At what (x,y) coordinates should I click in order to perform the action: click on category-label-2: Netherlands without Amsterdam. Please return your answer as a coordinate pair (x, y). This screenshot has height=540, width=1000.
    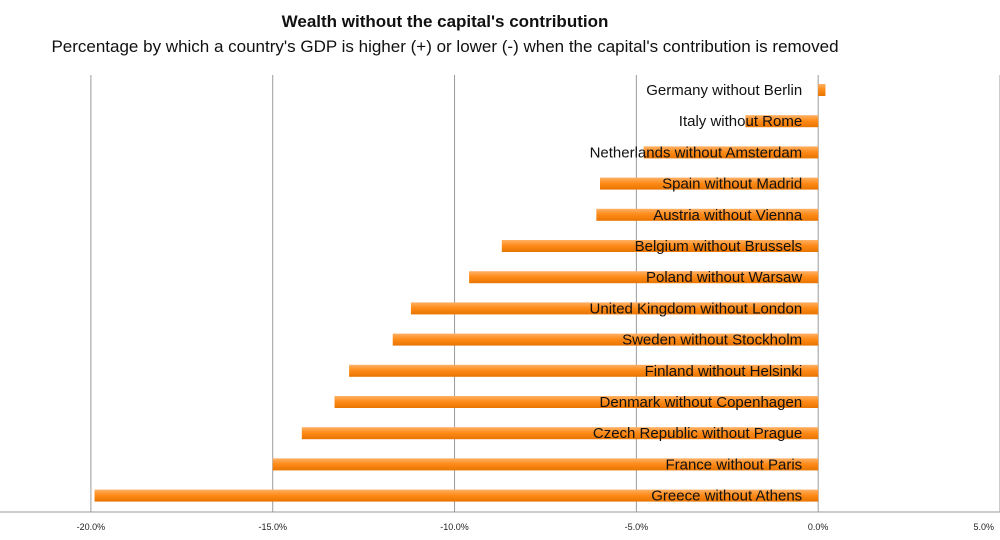
    Looking at the image, I should click on (696, 152).